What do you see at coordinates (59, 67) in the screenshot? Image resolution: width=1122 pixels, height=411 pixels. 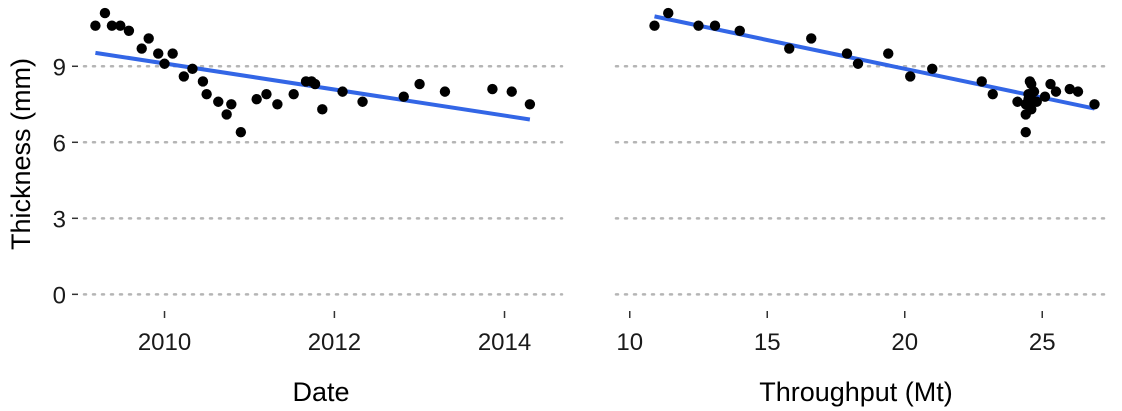 I see `y-tick-label: 9` at bounding box center [59, 67].